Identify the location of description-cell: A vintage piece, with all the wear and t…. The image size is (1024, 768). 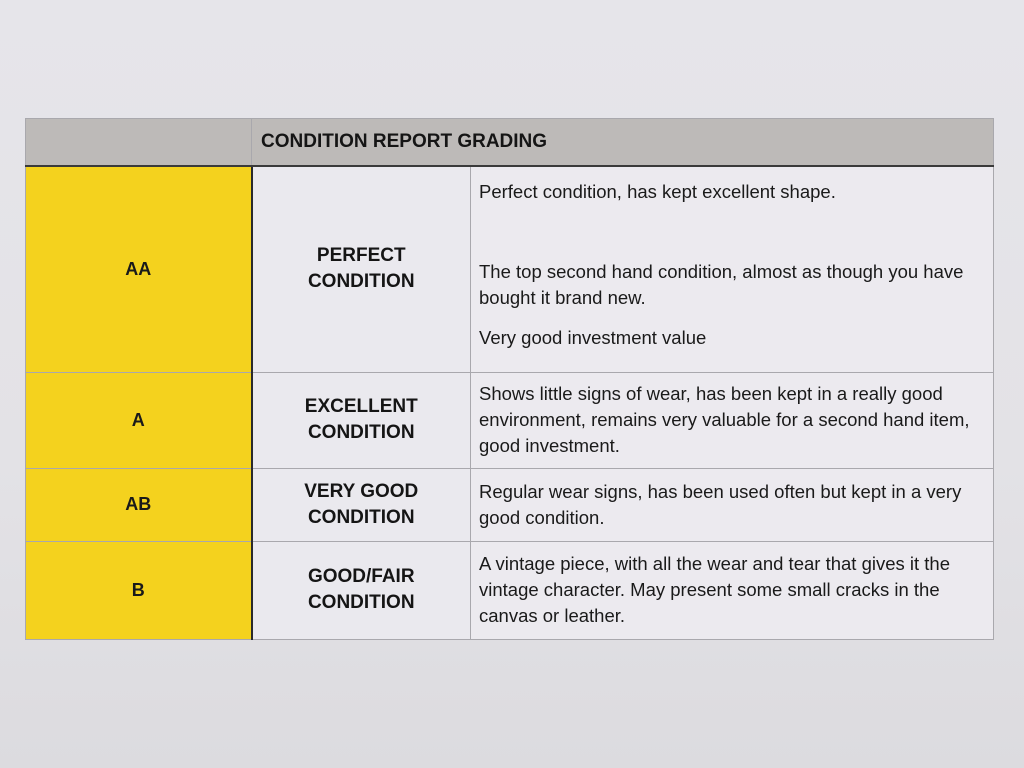
(732, 590).